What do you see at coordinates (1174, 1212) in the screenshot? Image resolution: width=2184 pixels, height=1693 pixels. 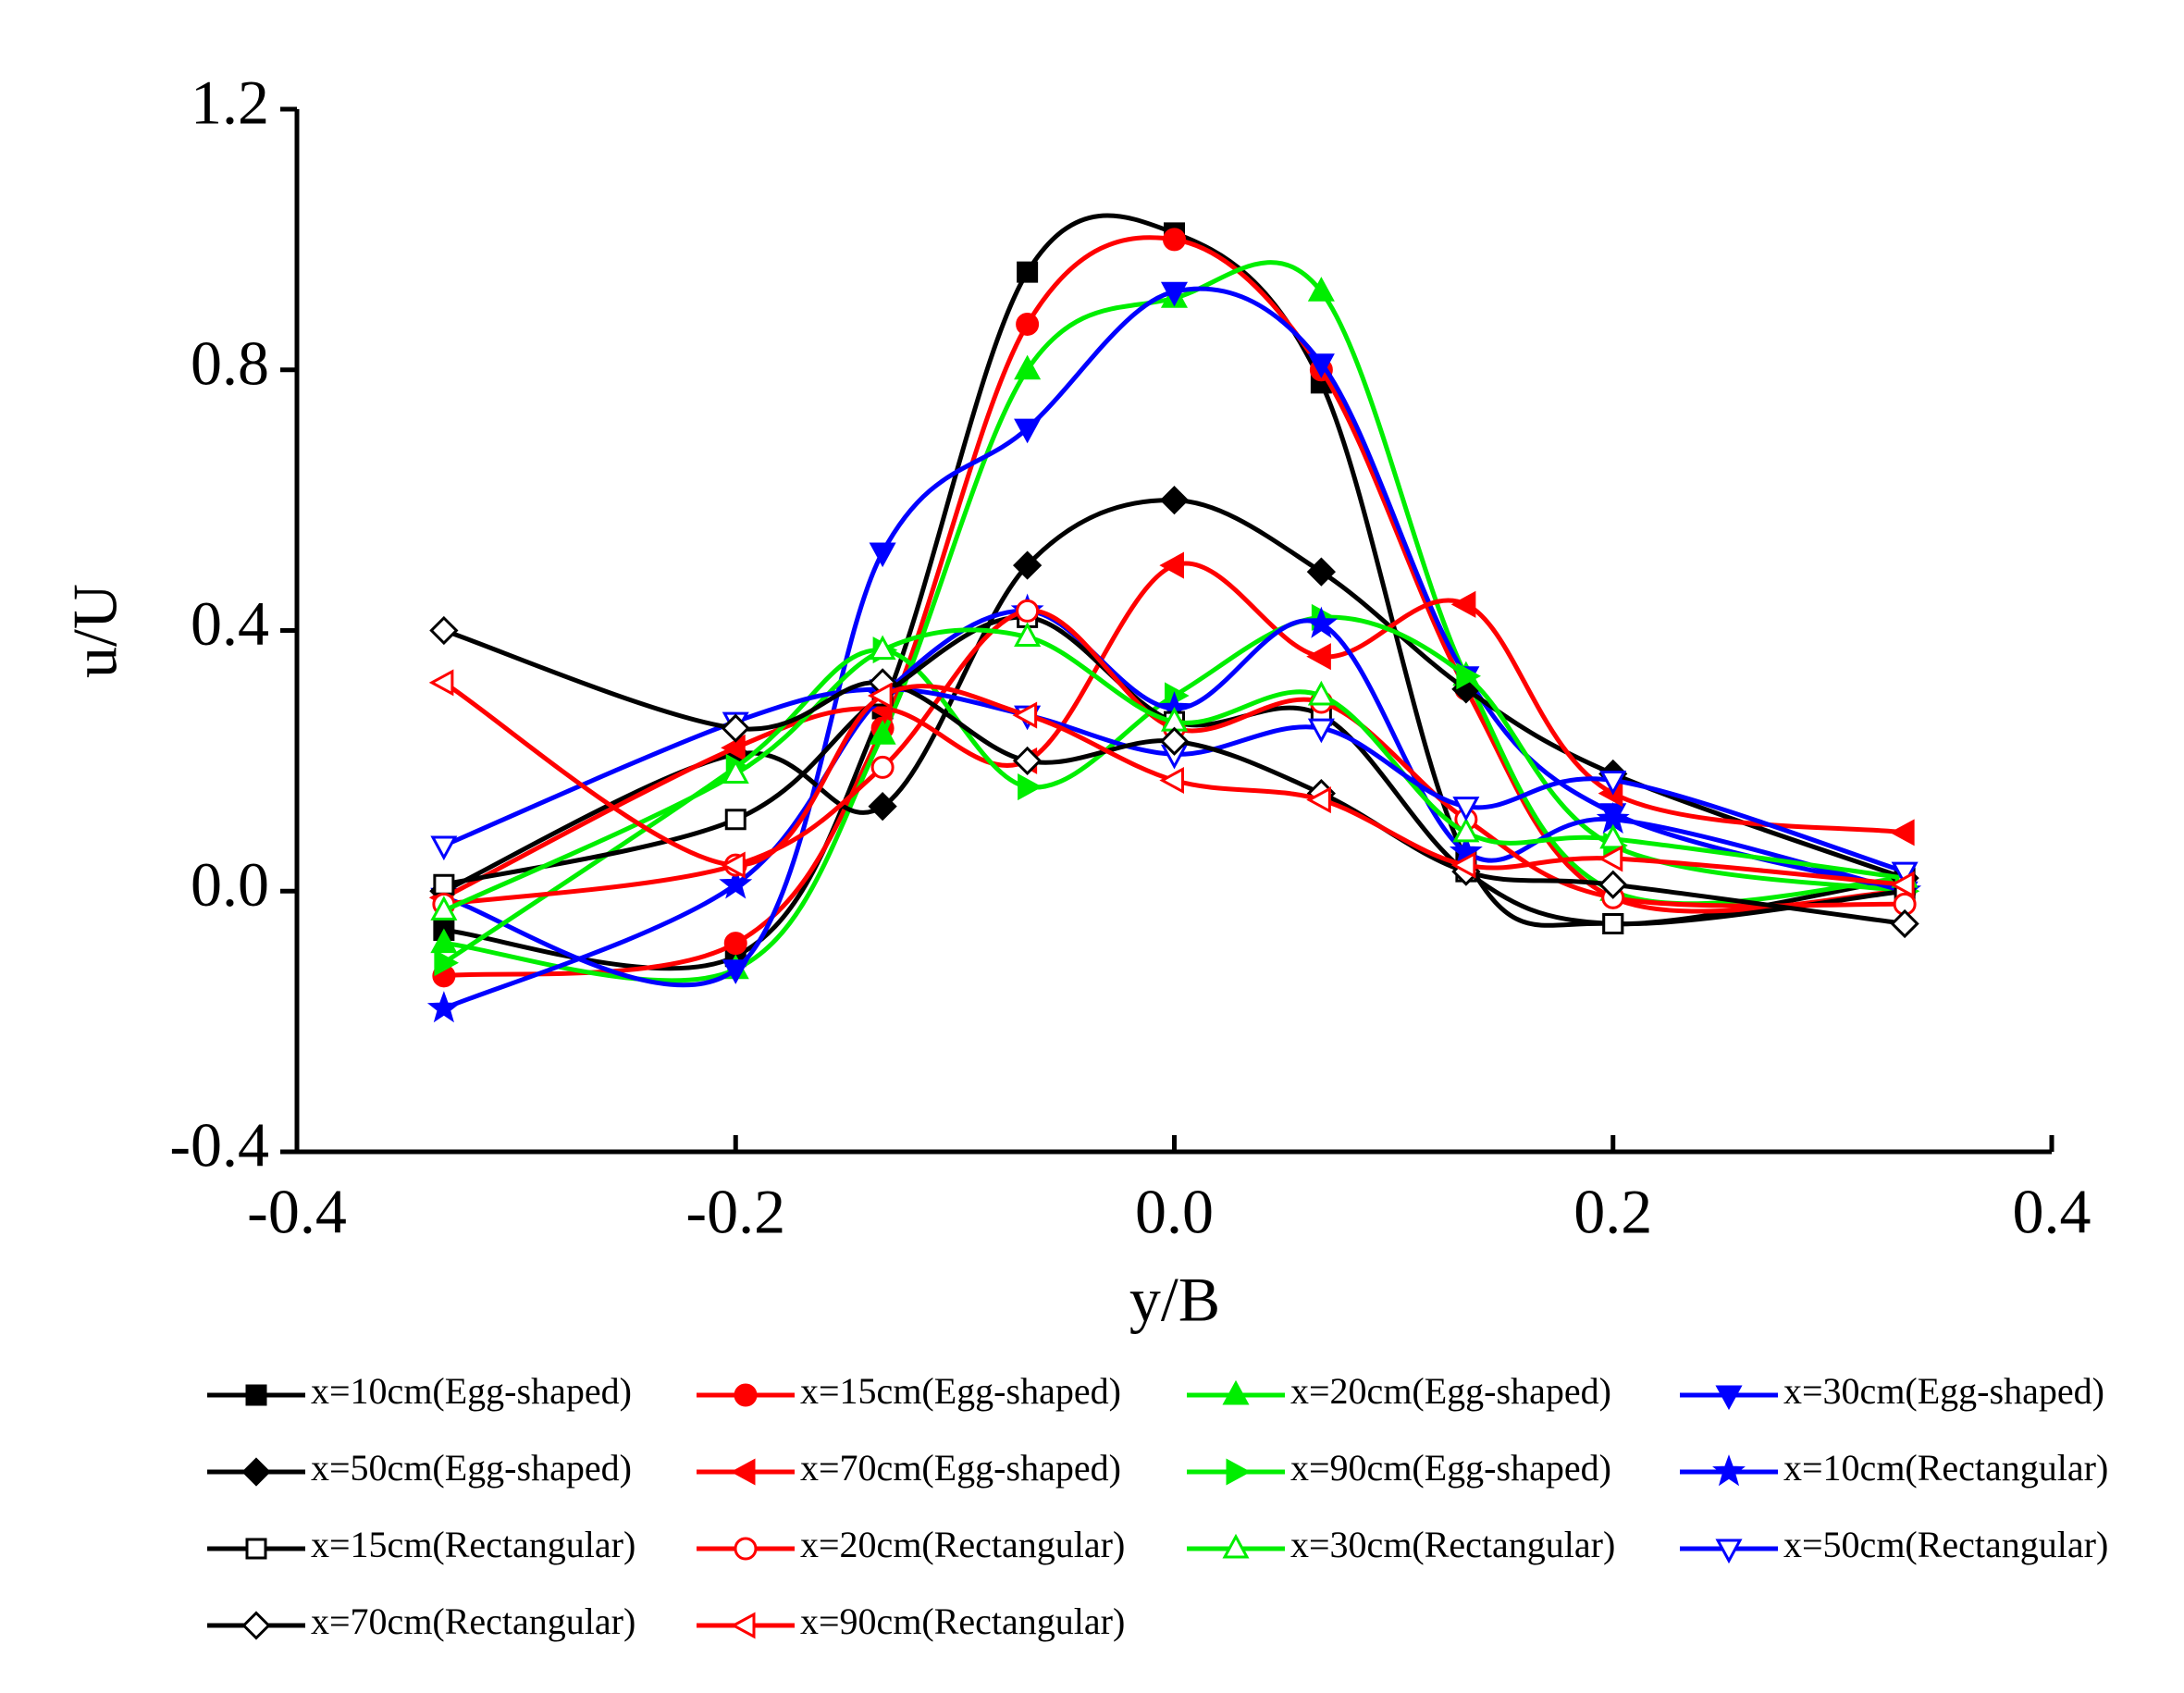 I see `x-tick-label: 0.0` at bounding box center [1174, 1212].